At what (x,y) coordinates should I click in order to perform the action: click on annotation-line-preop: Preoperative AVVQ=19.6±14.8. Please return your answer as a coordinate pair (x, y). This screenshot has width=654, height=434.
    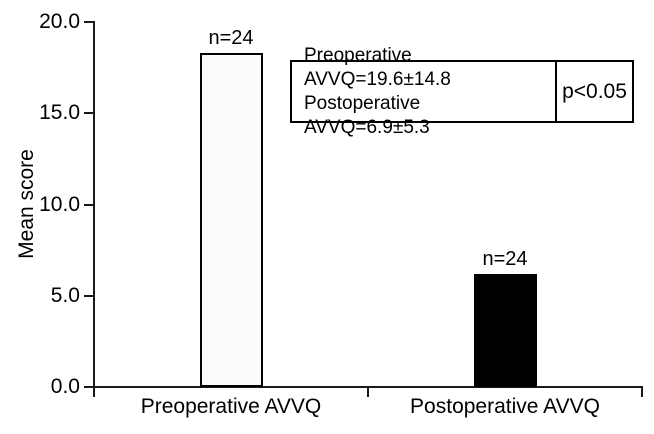
    Looking at the image, I should click on (377, 67).